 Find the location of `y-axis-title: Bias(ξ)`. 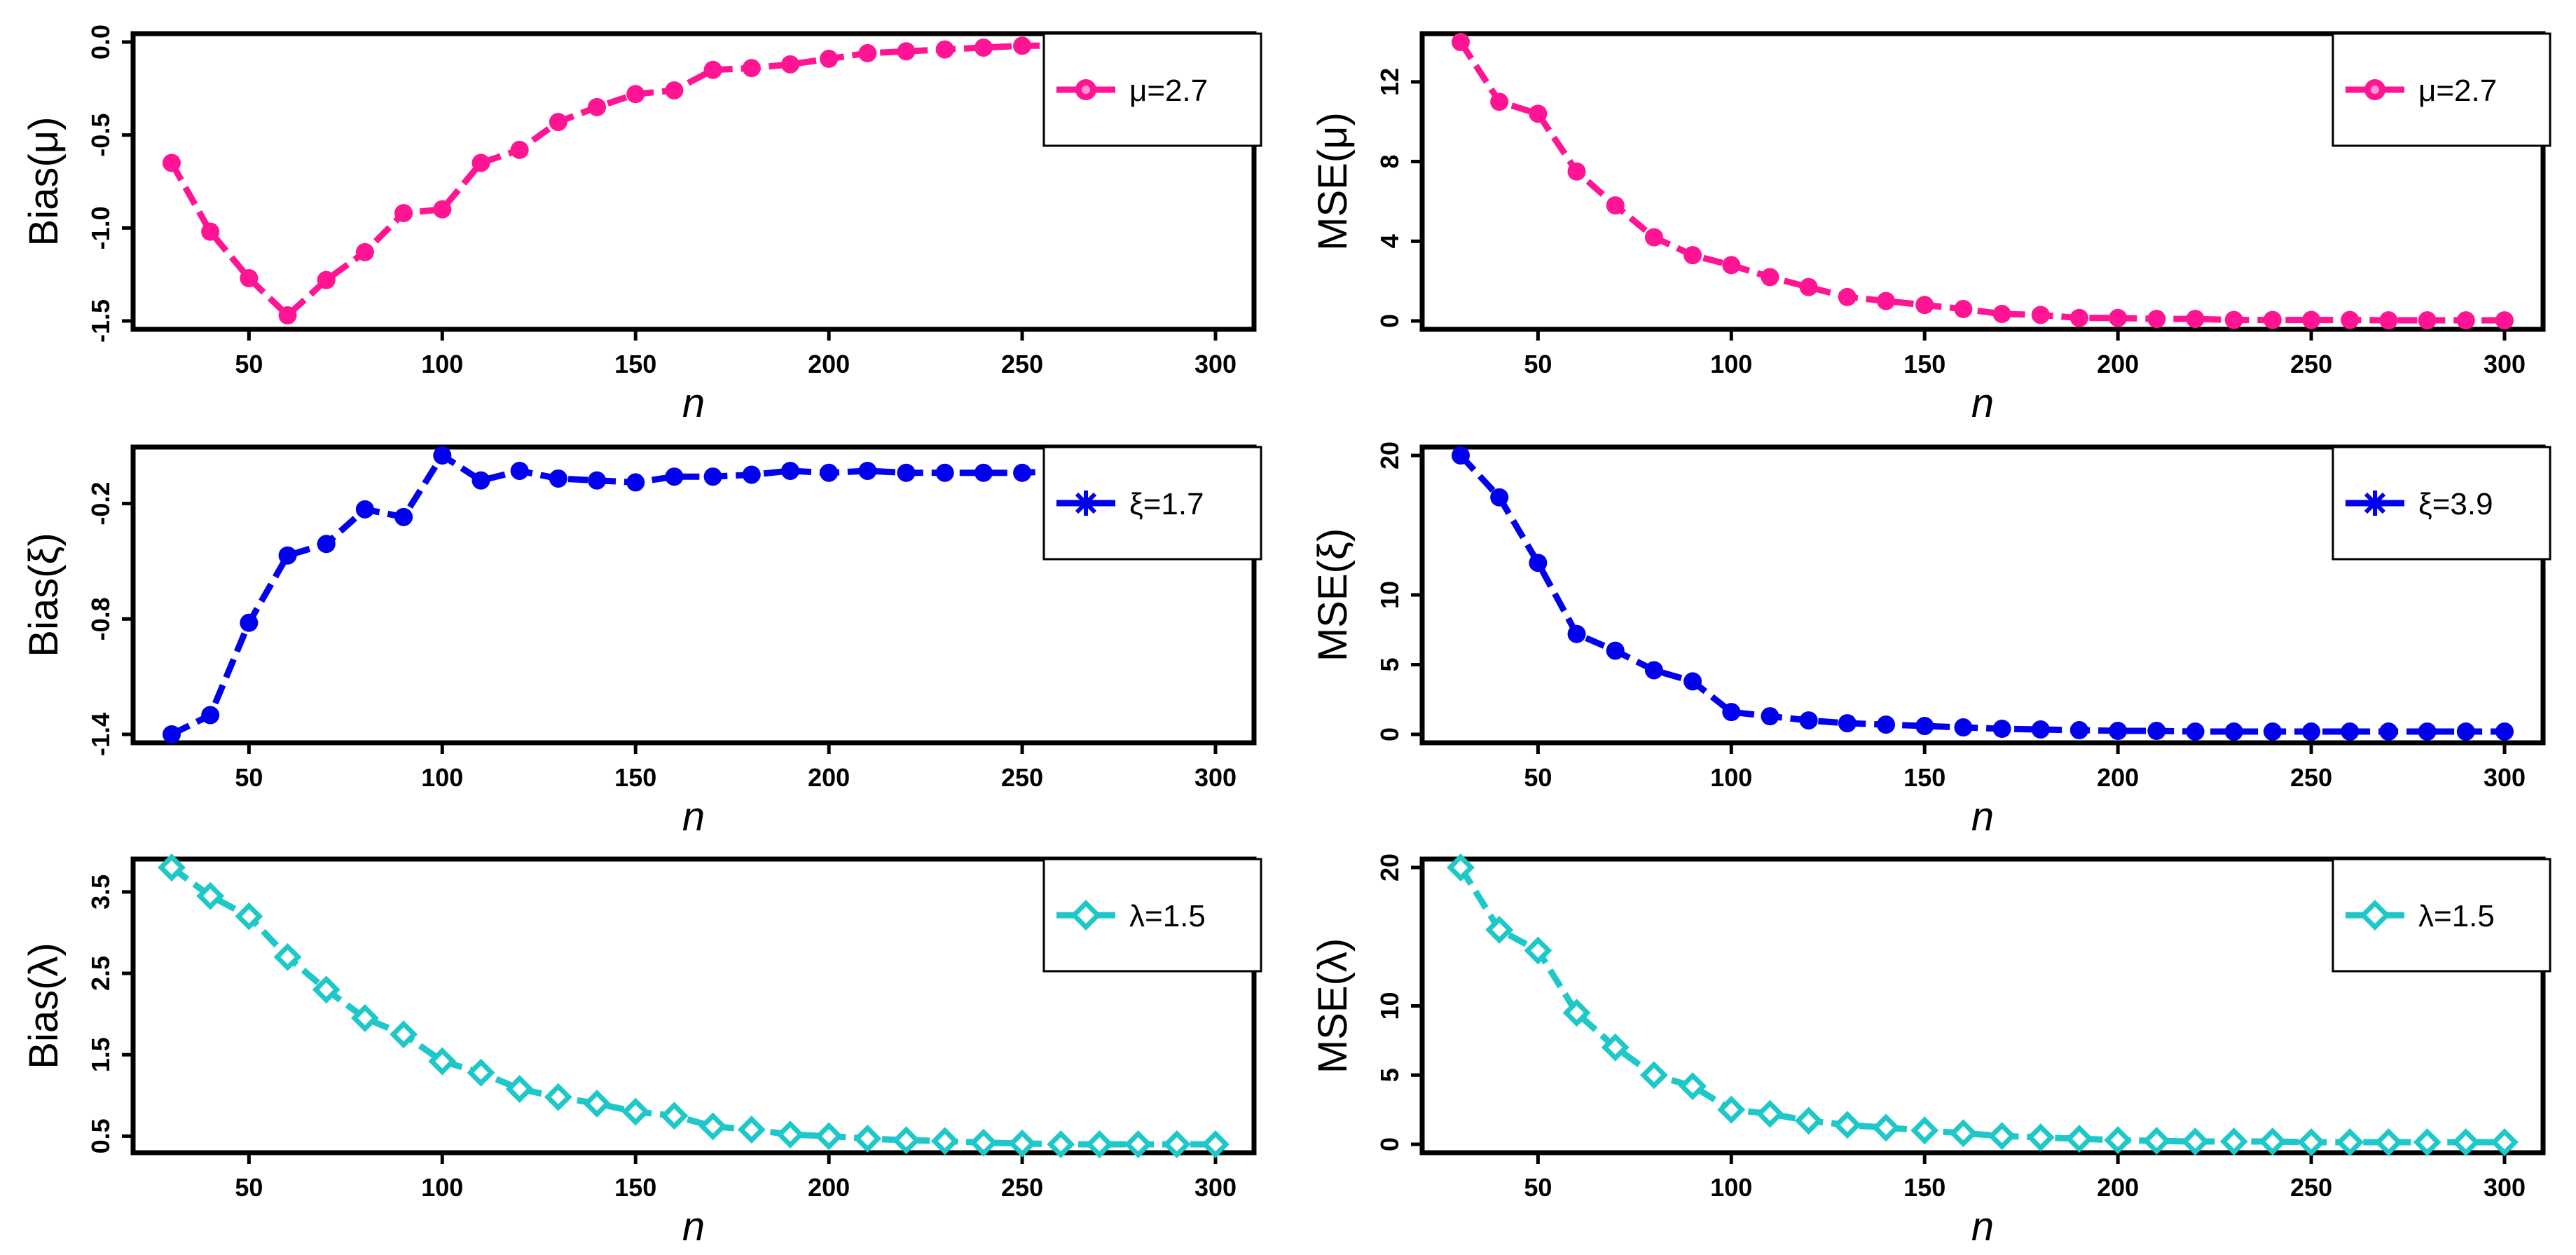

y-axis-title: Bias(ξ) is located at coordinates (44, 595).